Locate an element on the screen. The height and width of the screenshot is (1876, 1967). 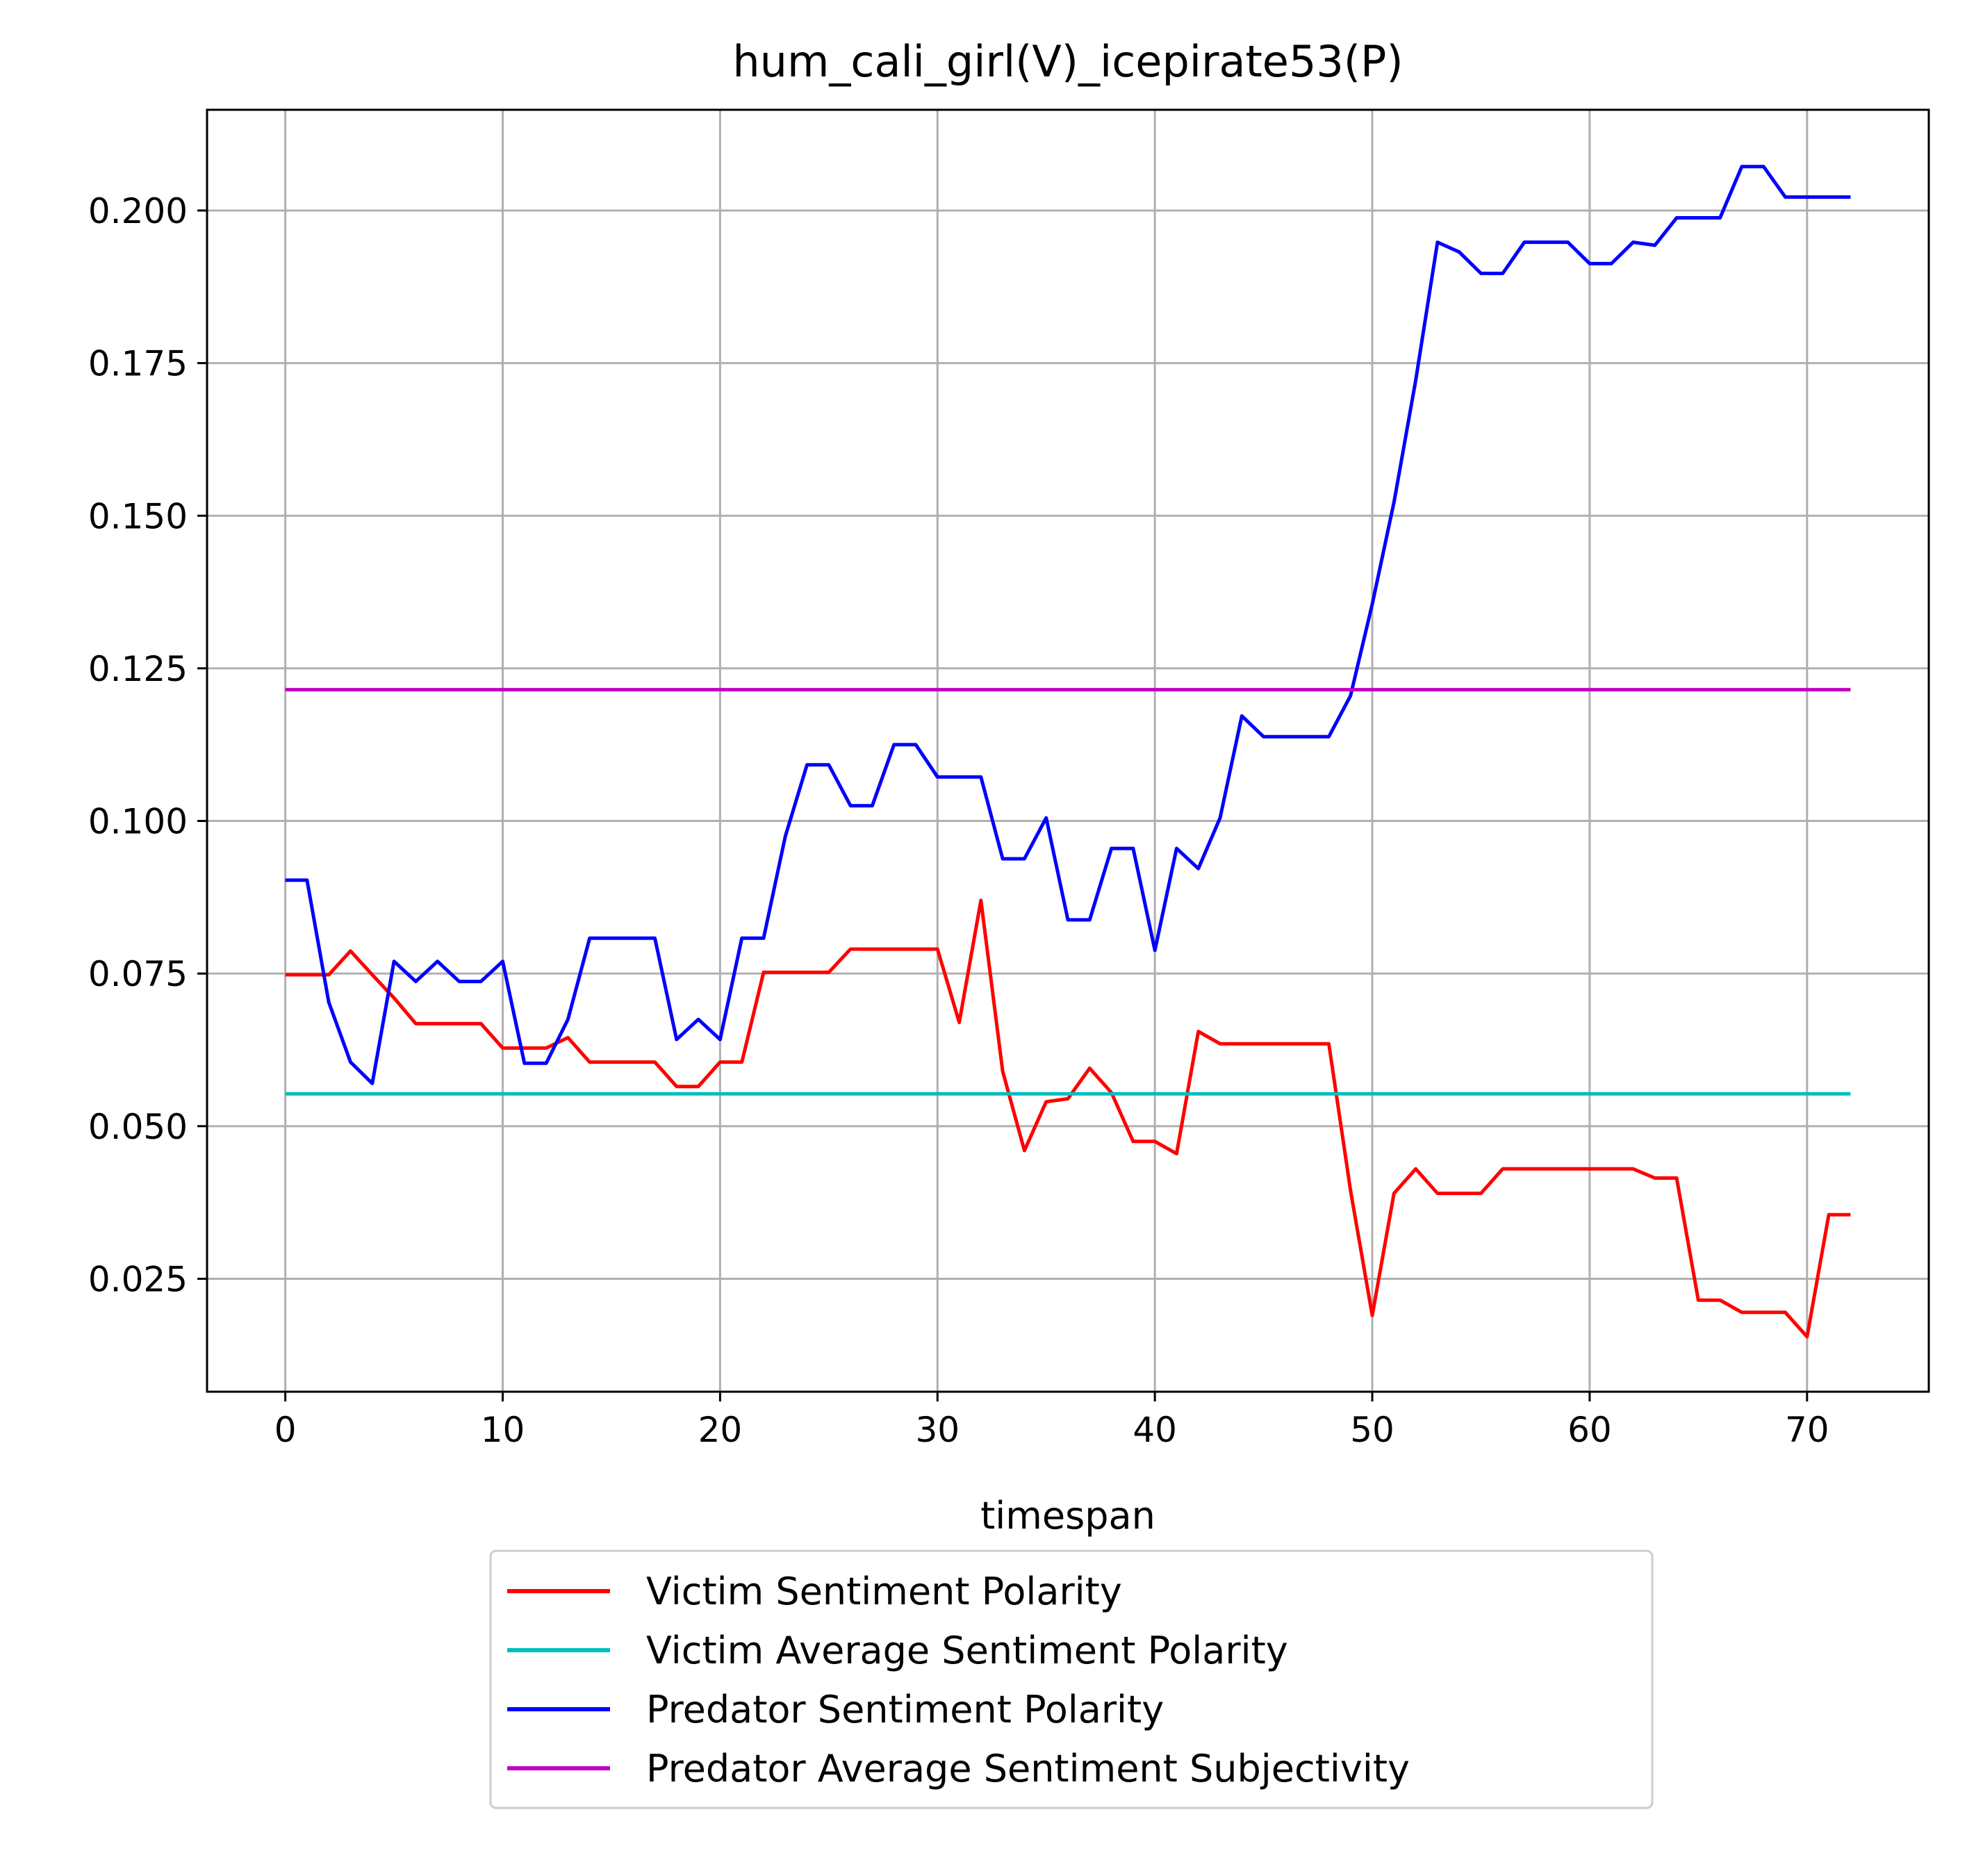
legend-label: Predator Sentiment Polarity is located at coordinates (905, 1709).